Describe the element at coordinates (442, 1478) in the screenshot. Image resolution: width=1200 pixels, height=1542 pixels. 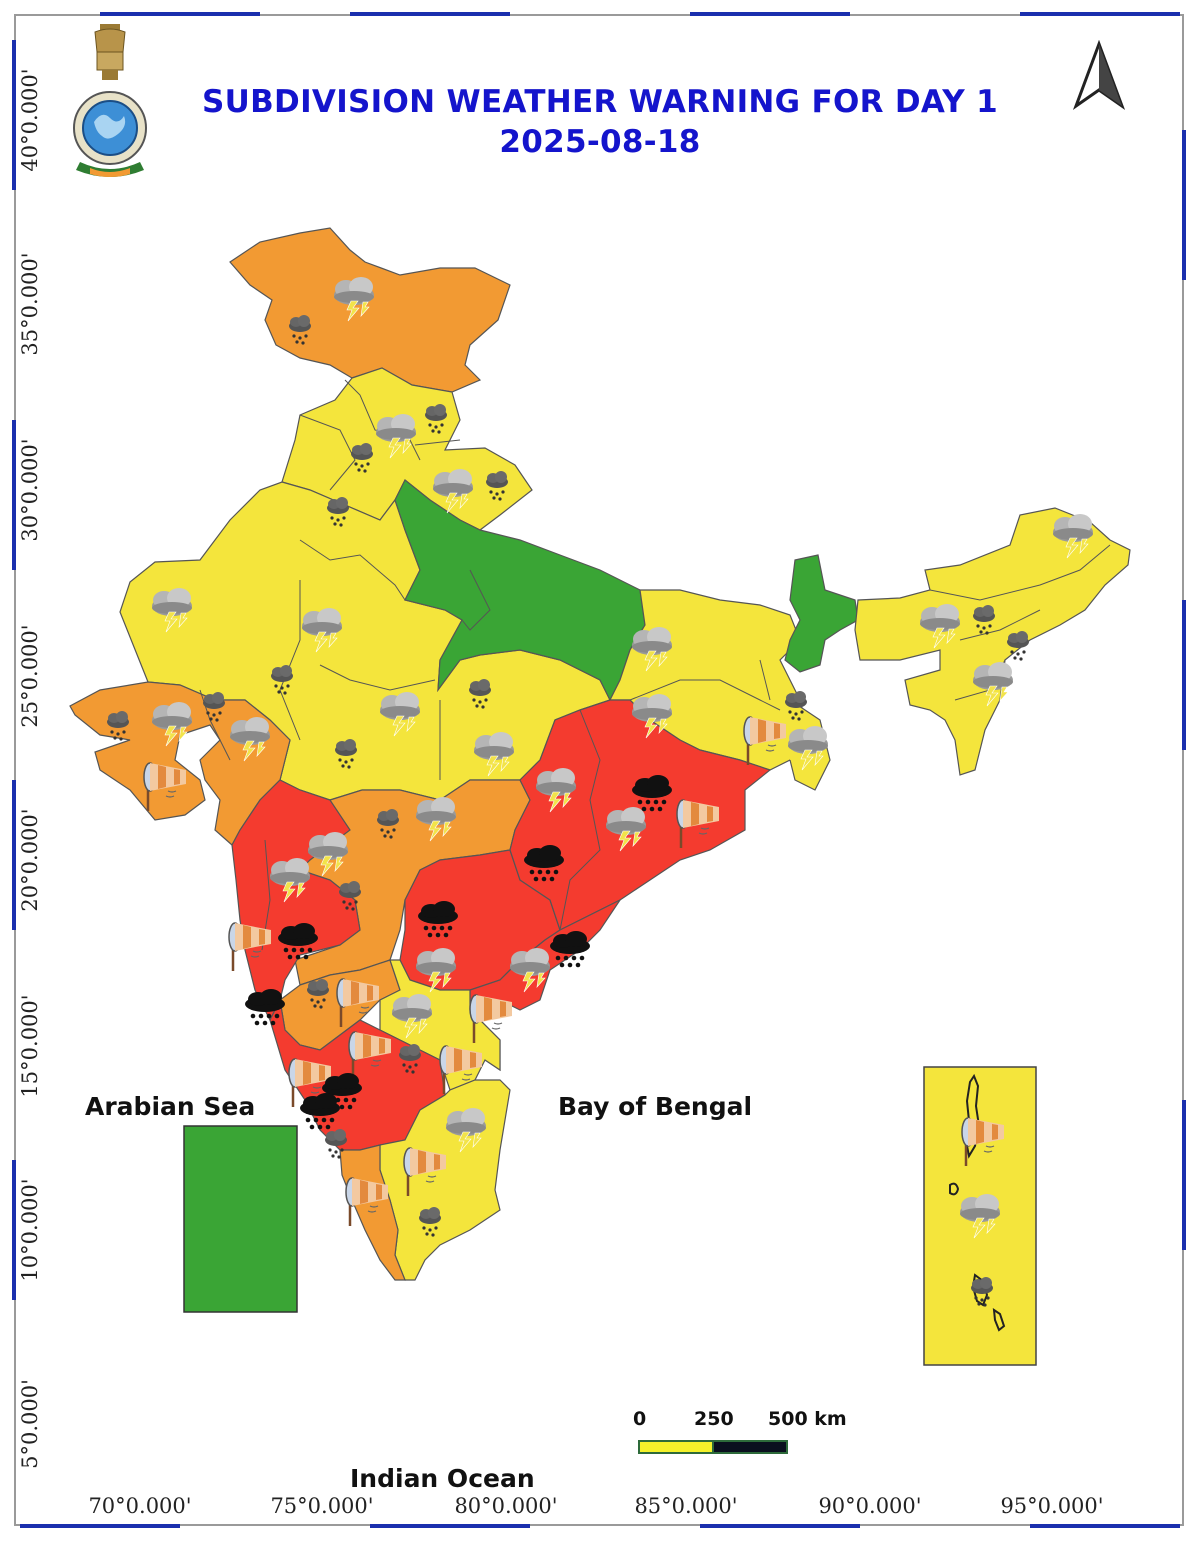
I see `indian-ocean-label: Indian Ocean` at that location.